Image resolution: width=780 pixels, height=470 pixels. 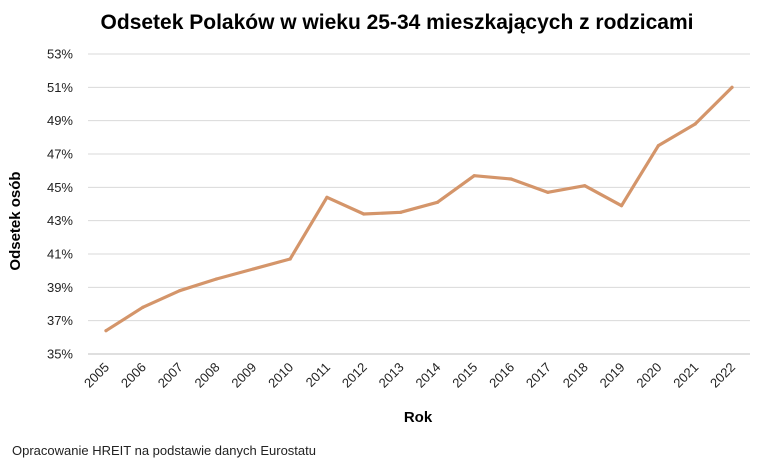 What do you see at coordinates (427, 375) in the screenshot?
I see `x-tick-label: 2014` at bounding box center [427, 375].